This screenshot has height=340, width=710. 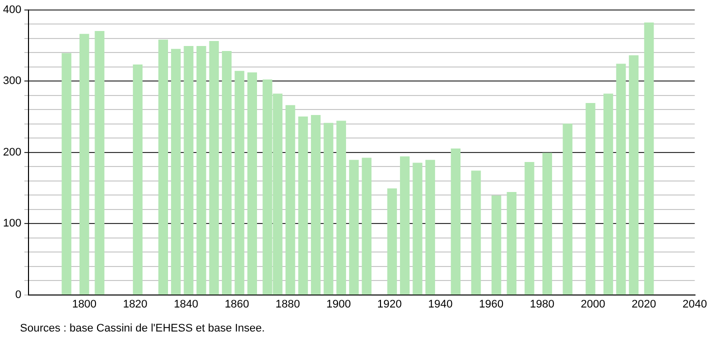 What do you see at coordinates (491, 304) in the screenshot?
I see `x-tick-label: 1960` at bounding box center [491, 304].